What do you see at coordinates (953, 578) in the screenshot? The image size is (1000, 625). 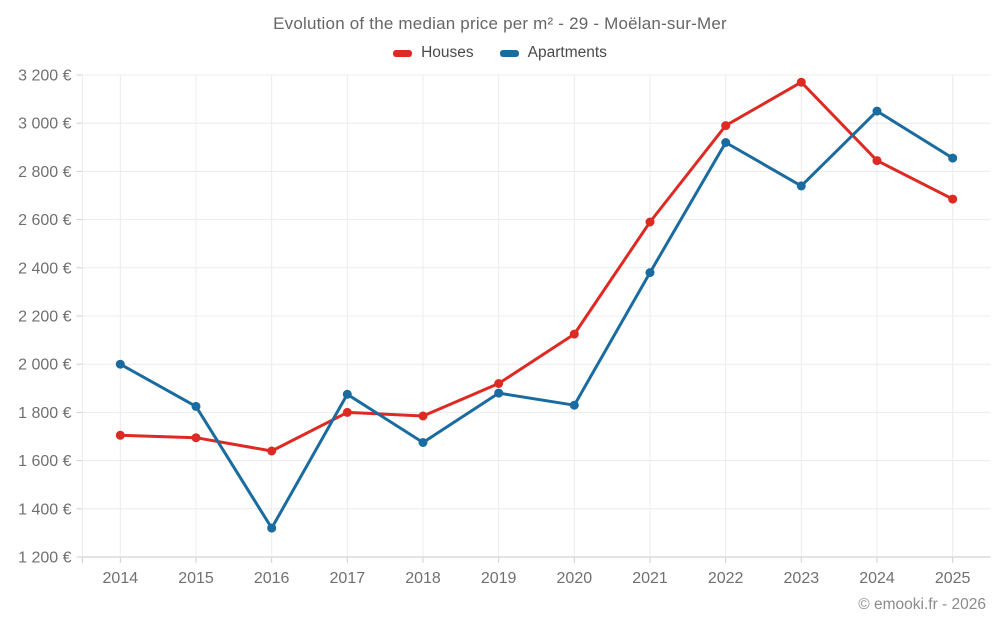 I see `x-axis-label: 2025` at bounding box center [953, 578].